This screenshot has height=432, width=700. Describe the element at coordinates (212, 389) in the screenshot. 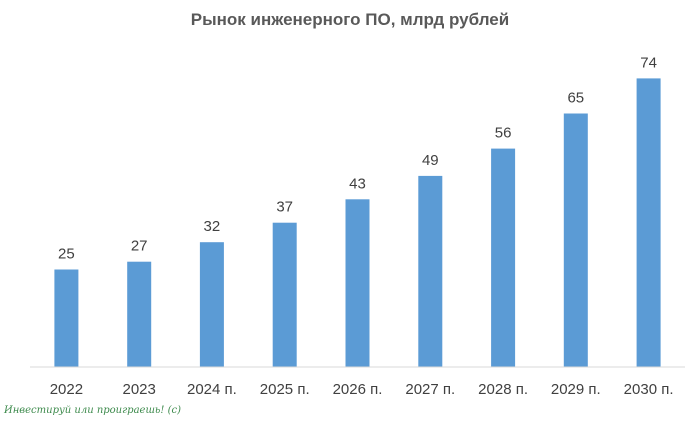

I see `x-tick-label: 2024 п.` at that location.